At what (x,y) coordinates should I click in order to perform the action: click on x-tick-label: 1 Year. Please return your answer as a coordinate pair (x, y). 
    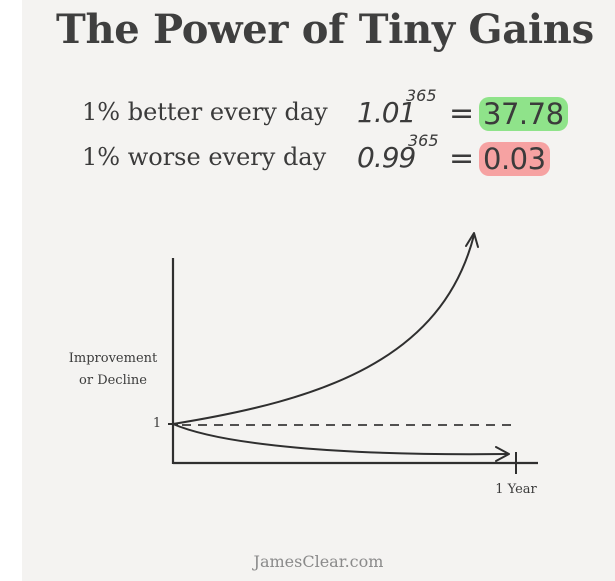
    Looking at the image, I should click on (516, 489).